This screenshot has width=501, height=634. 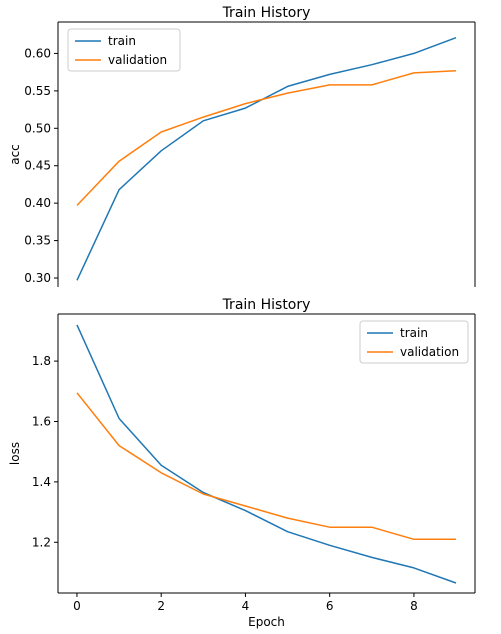 I want to click on y-axis-label: acc, so click(x=15, y=154).